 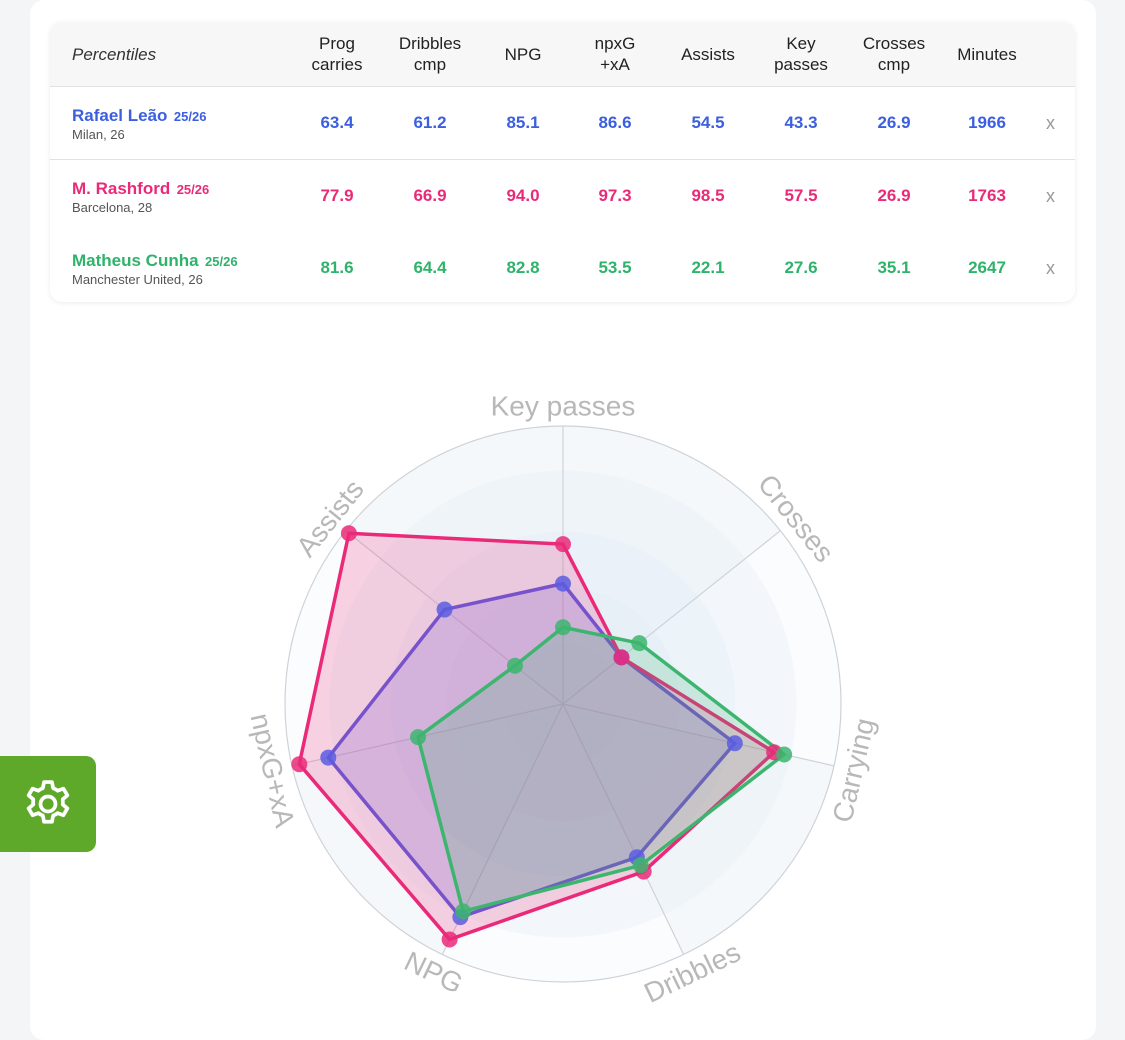 I want to click on stat-prog-carries: 81.6, so click(x=337, y=267).